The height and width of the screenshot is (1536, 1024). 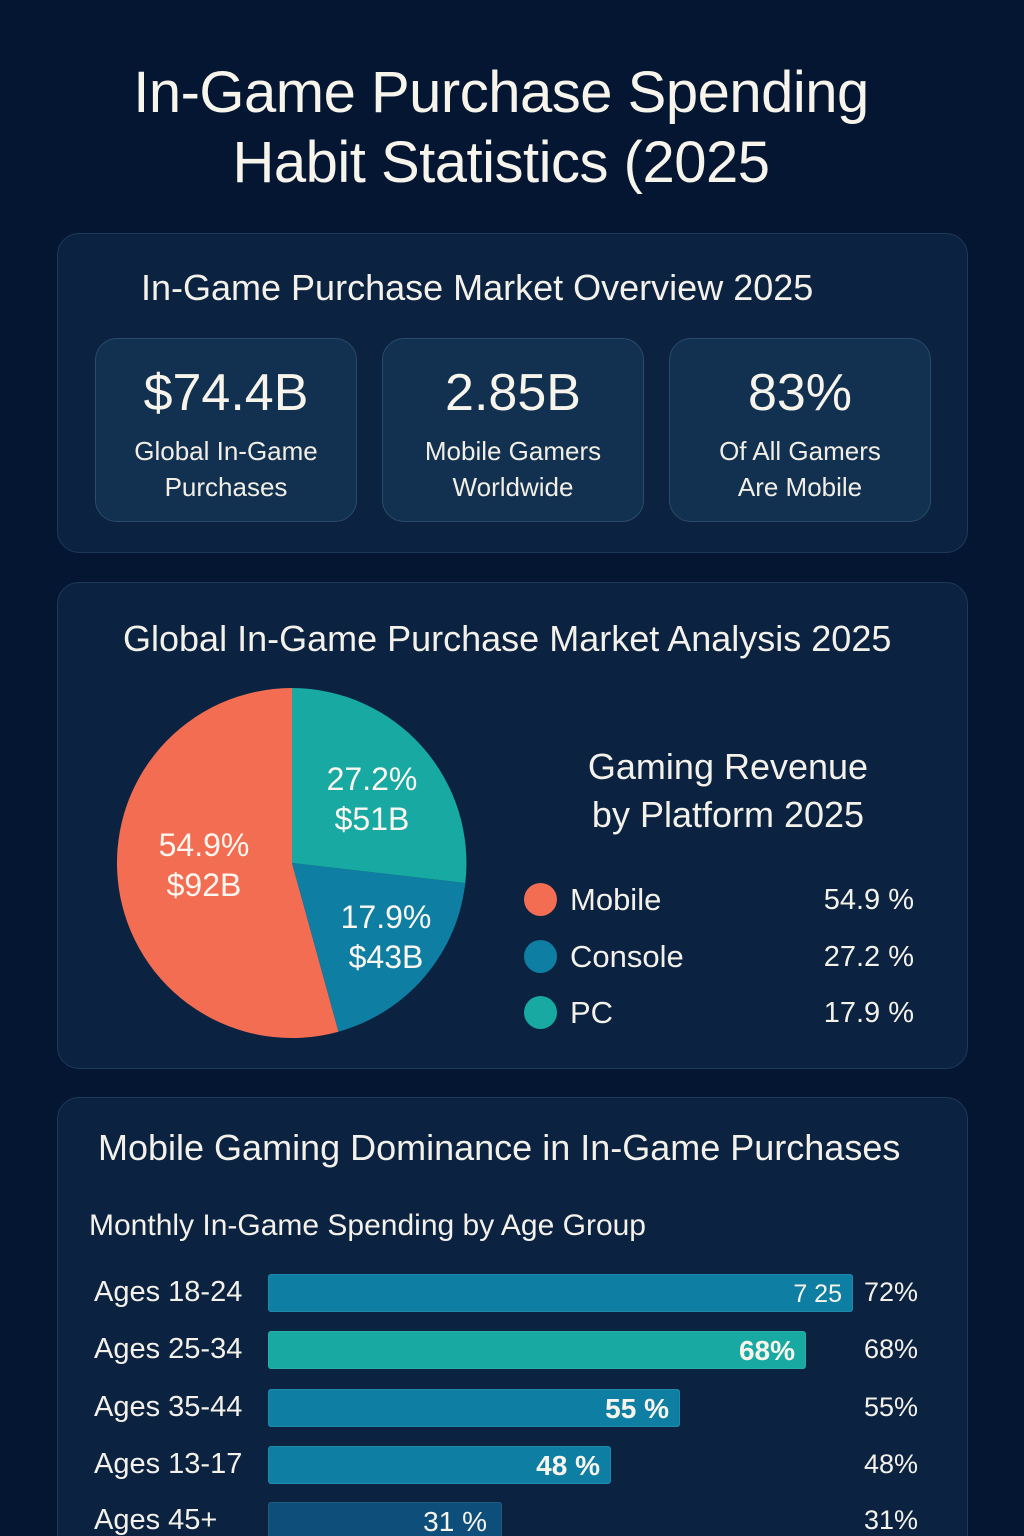 I want to click on bar-fill: 68%, so click(x=537, y=1350).